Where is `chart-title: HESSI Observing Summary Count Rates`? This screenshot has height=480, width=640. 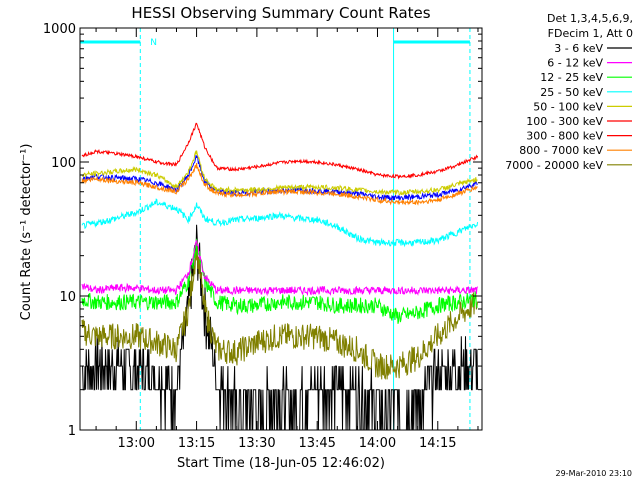 chart-title: HESSI Observing Summary Count Rates is located at coordinates (280, 13).